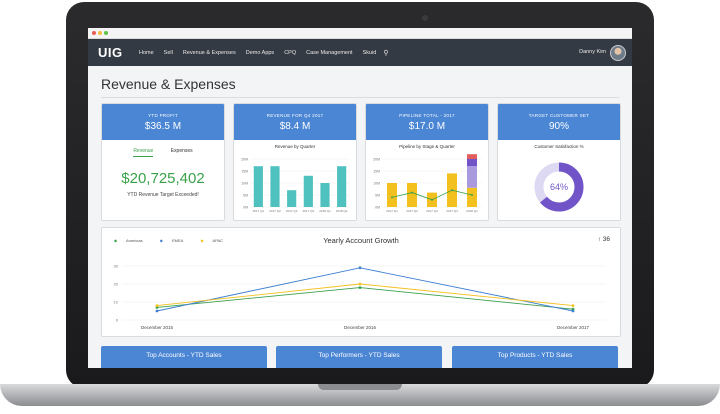 Image resolution: width=720 pixels, height=414 pixels. Describe the element at coordinates (325, 211) in the screenshot. I see `x-tick-label: 2018 Q1` at that location.